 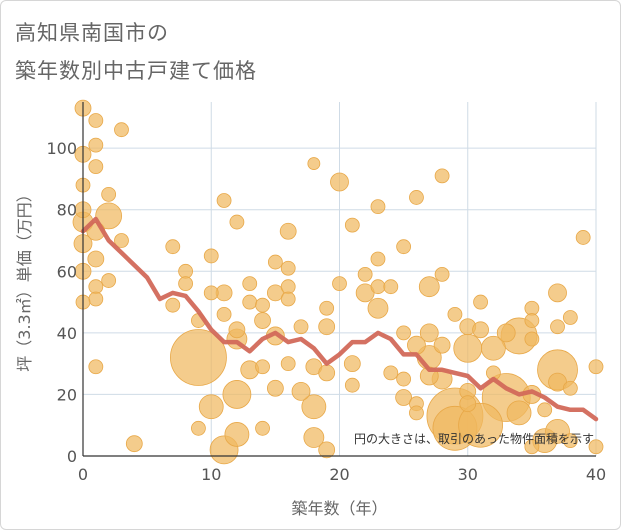 What do you see at coordinates (61, 148) in the screenshot?
I see `y-tick-label: 100` at bounding box center [61, 148].